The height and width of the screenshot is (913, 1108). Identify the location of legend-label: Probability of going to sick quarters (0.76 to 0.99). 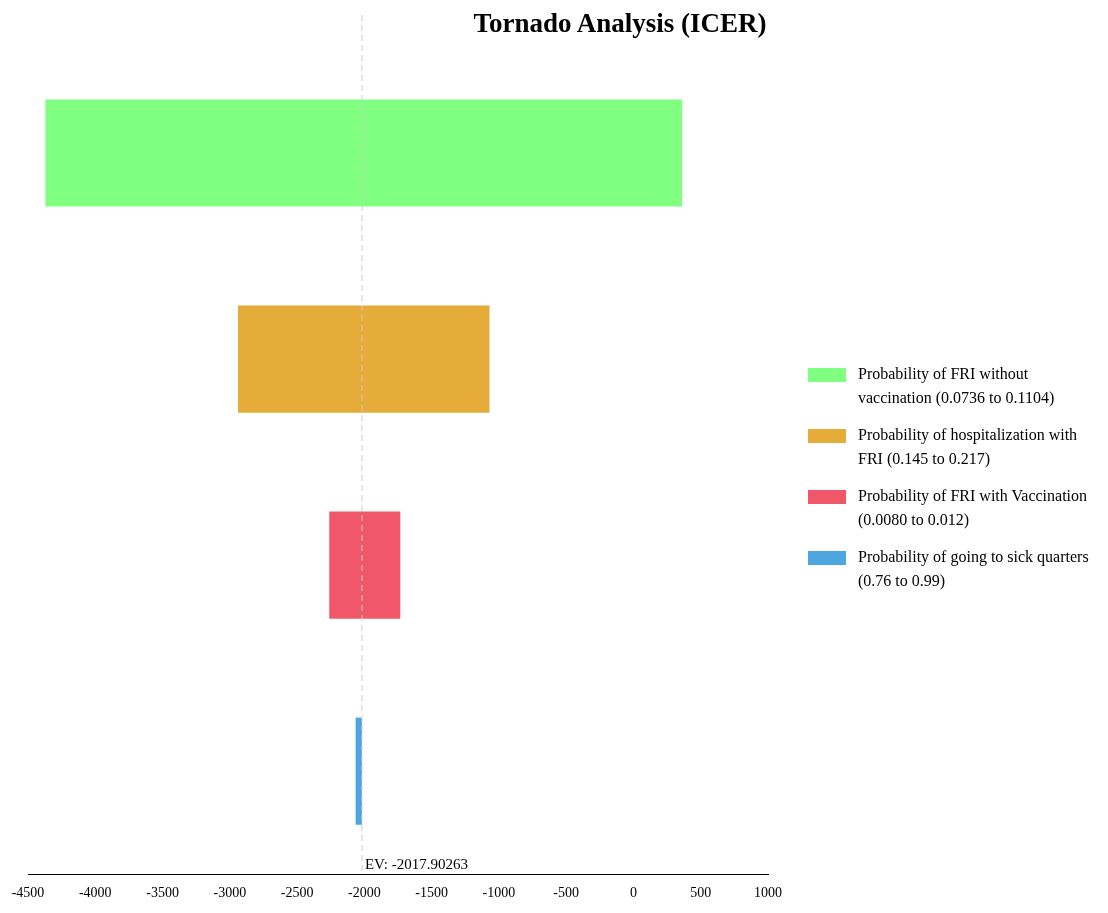
(974, 569).